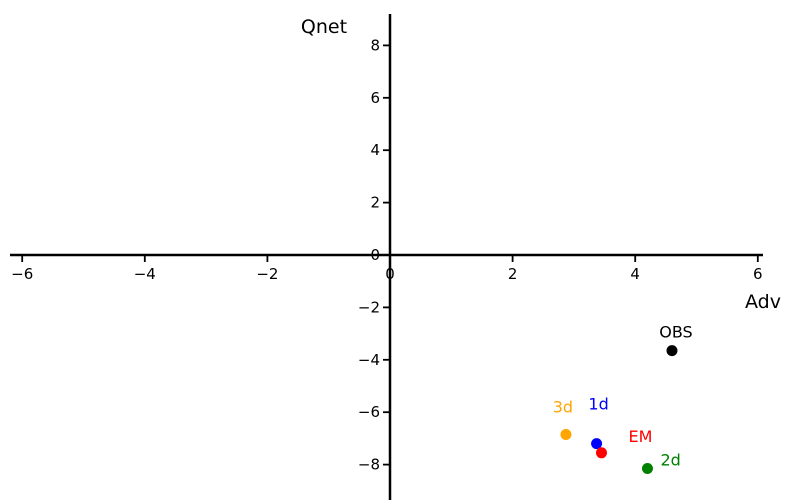 The image size is (800, 500). What do you see at coordinates (267, 274) in the screenshot?
I see `x-tick-label: −2` at bounding box center [267, 274].